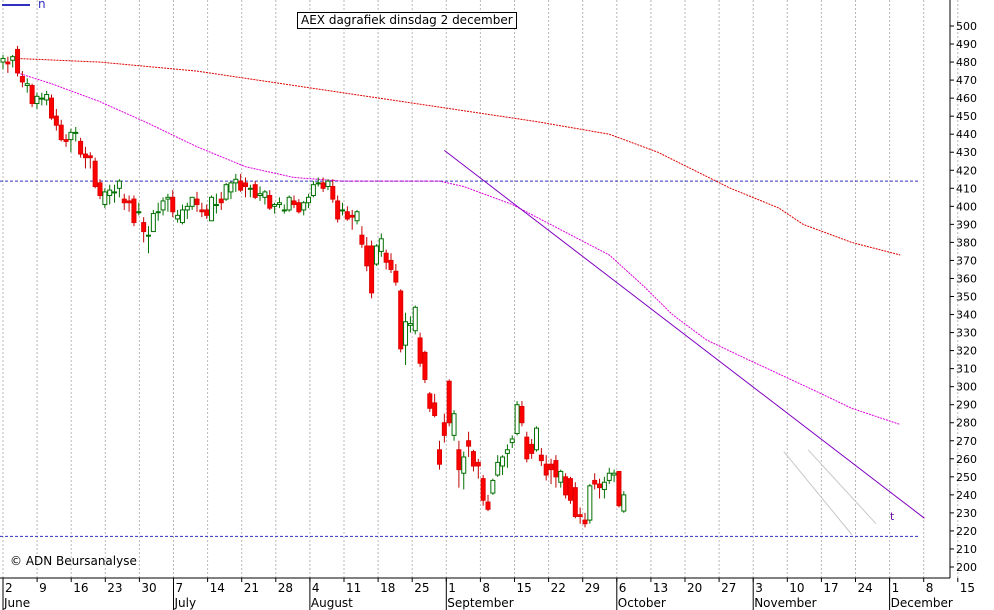 This screenshot has height=610, width=994. Describe the element at coordinates (785, 603) in the screenshot. I see `month-label: November` at that location.